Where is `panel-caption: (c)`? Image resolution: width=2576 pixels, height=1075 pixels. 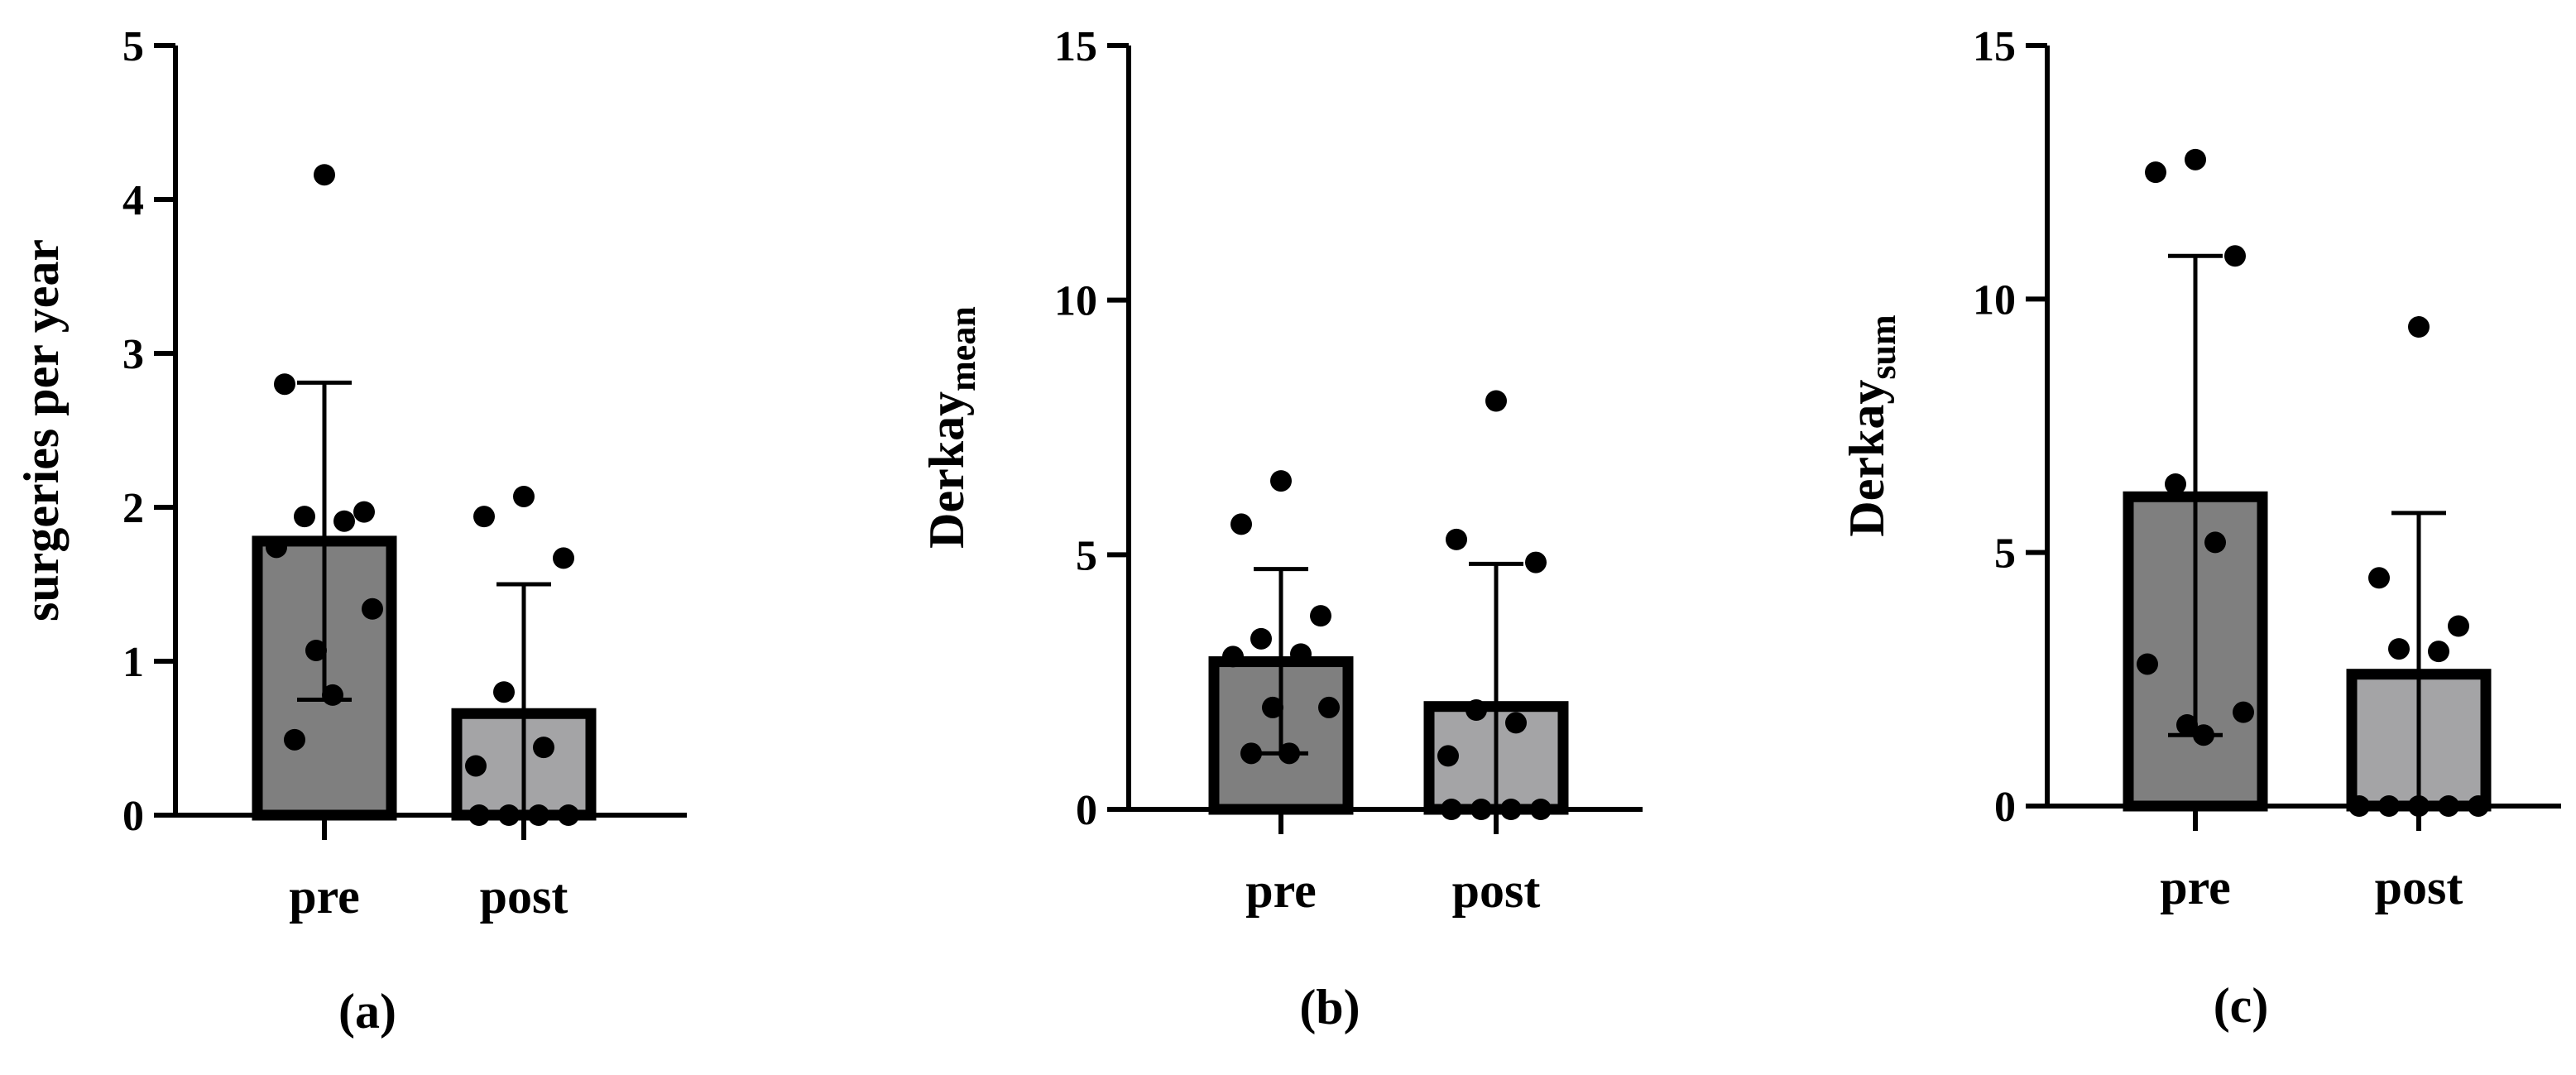
panel-caption: (c) is located at coordinates (2241, 1005).